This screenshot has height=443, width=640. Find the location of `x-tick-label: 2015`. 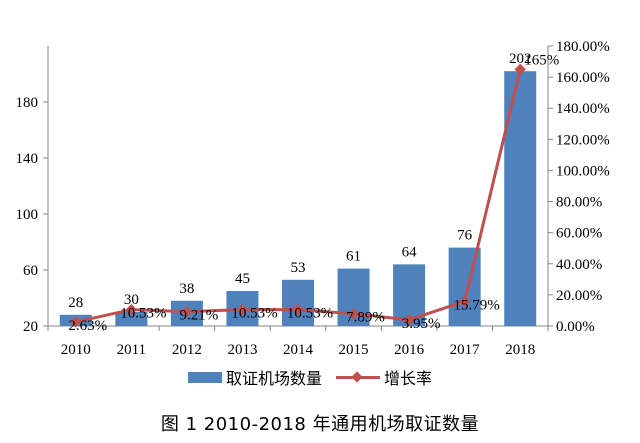

x-tick-label: 2015 is located at coordinates (354, 350).